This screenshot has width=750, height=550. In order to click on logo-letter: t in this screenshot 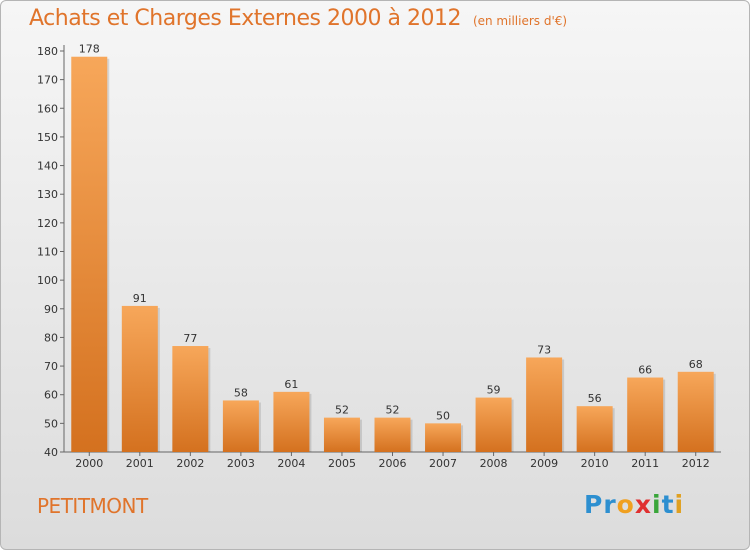, I will do `click(668, 504)`.